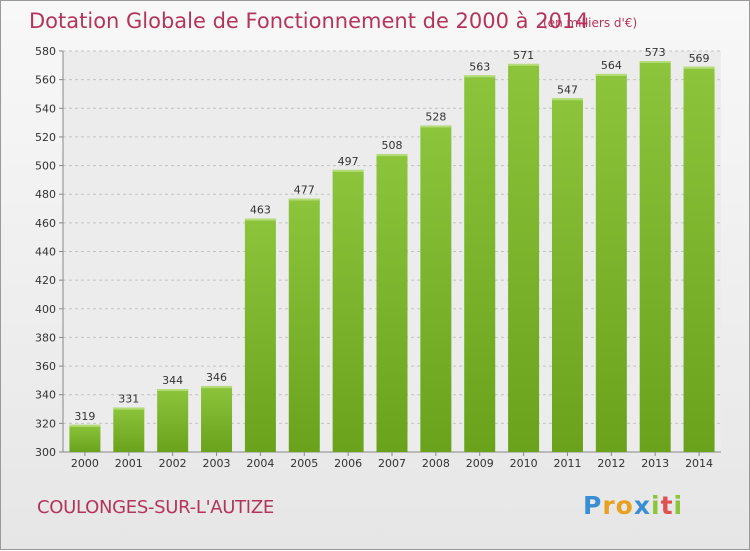 The height and width of the screenshot is (551, 750). What do you see at coordinates (611, 65) in the screenshot?
I see `data-label: 564` at bounding box center [611, 65].